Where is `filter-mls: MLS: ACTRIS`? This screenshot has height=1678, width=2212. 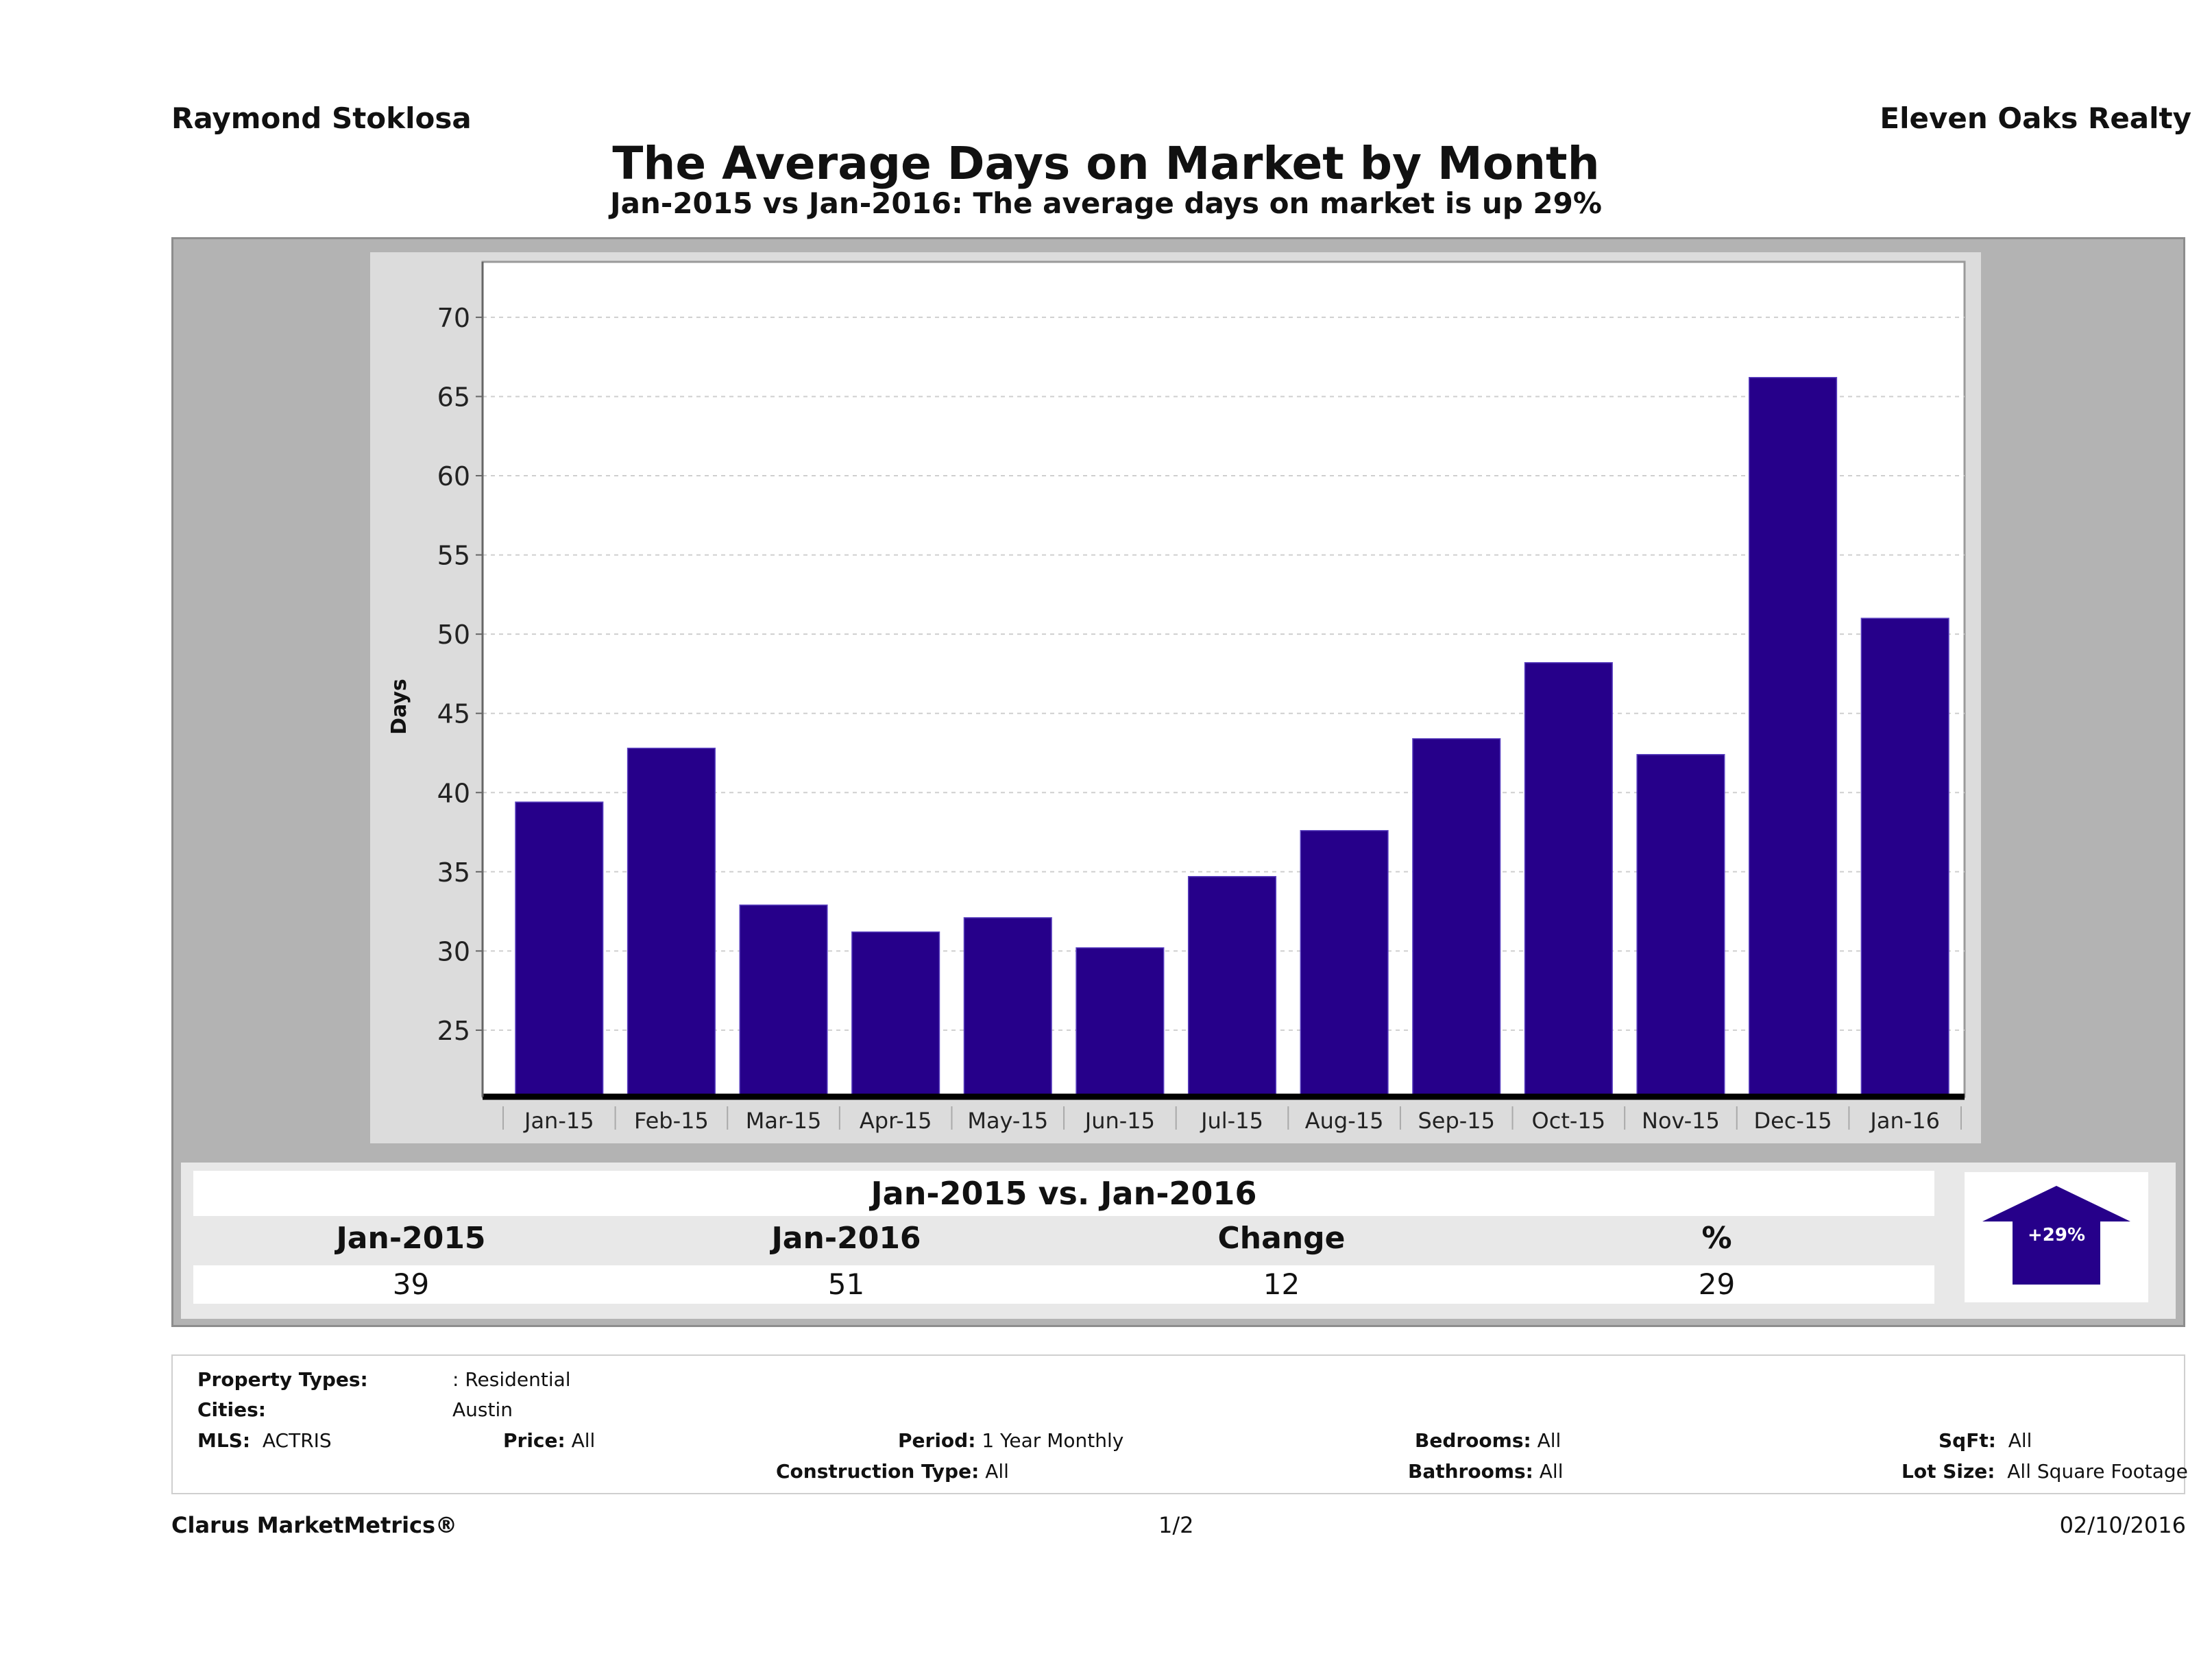
filter-mls: MLS: ACTRIS is located at coordinates (264, 1440).